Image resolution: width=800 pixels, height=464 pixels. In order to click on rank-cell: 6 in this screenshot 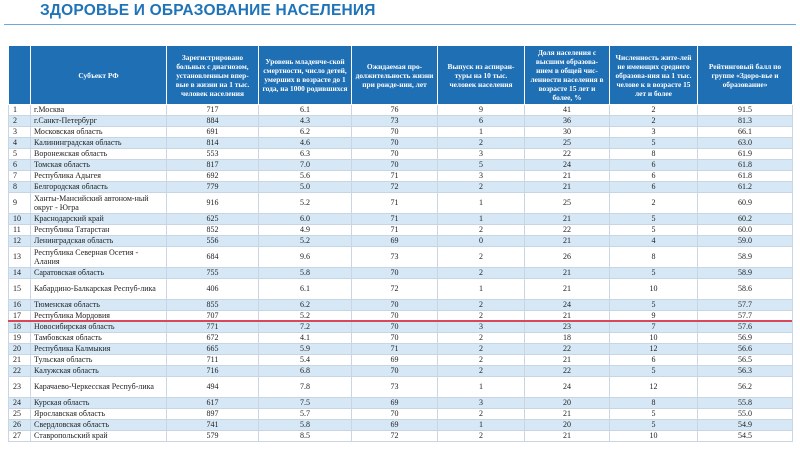, I will do `click(19, 165)`.